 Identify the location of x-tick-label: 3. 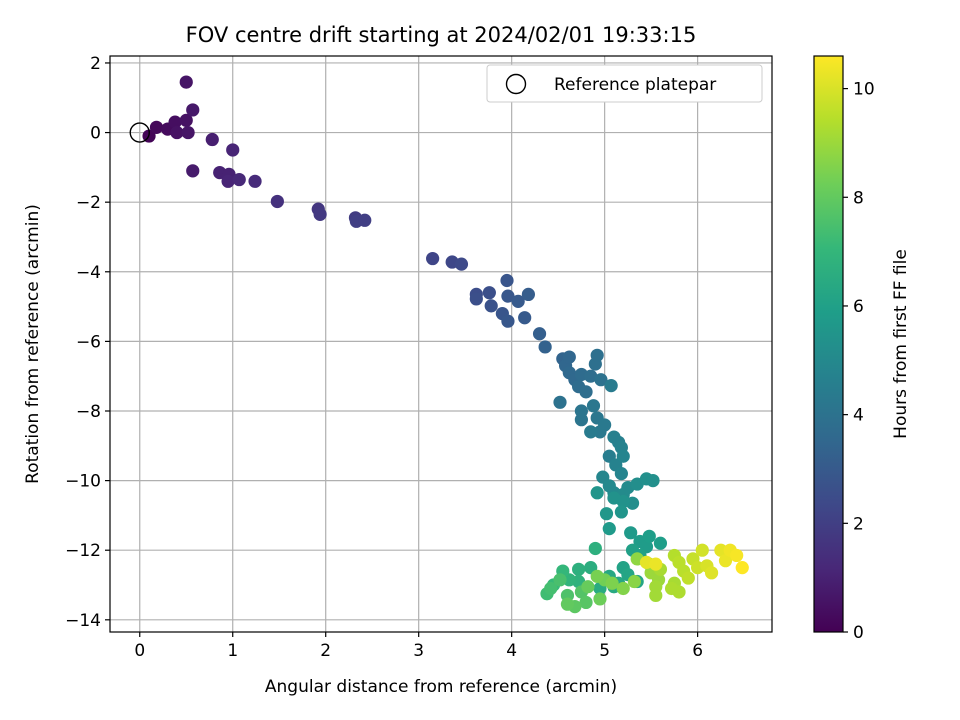
(418, 651).